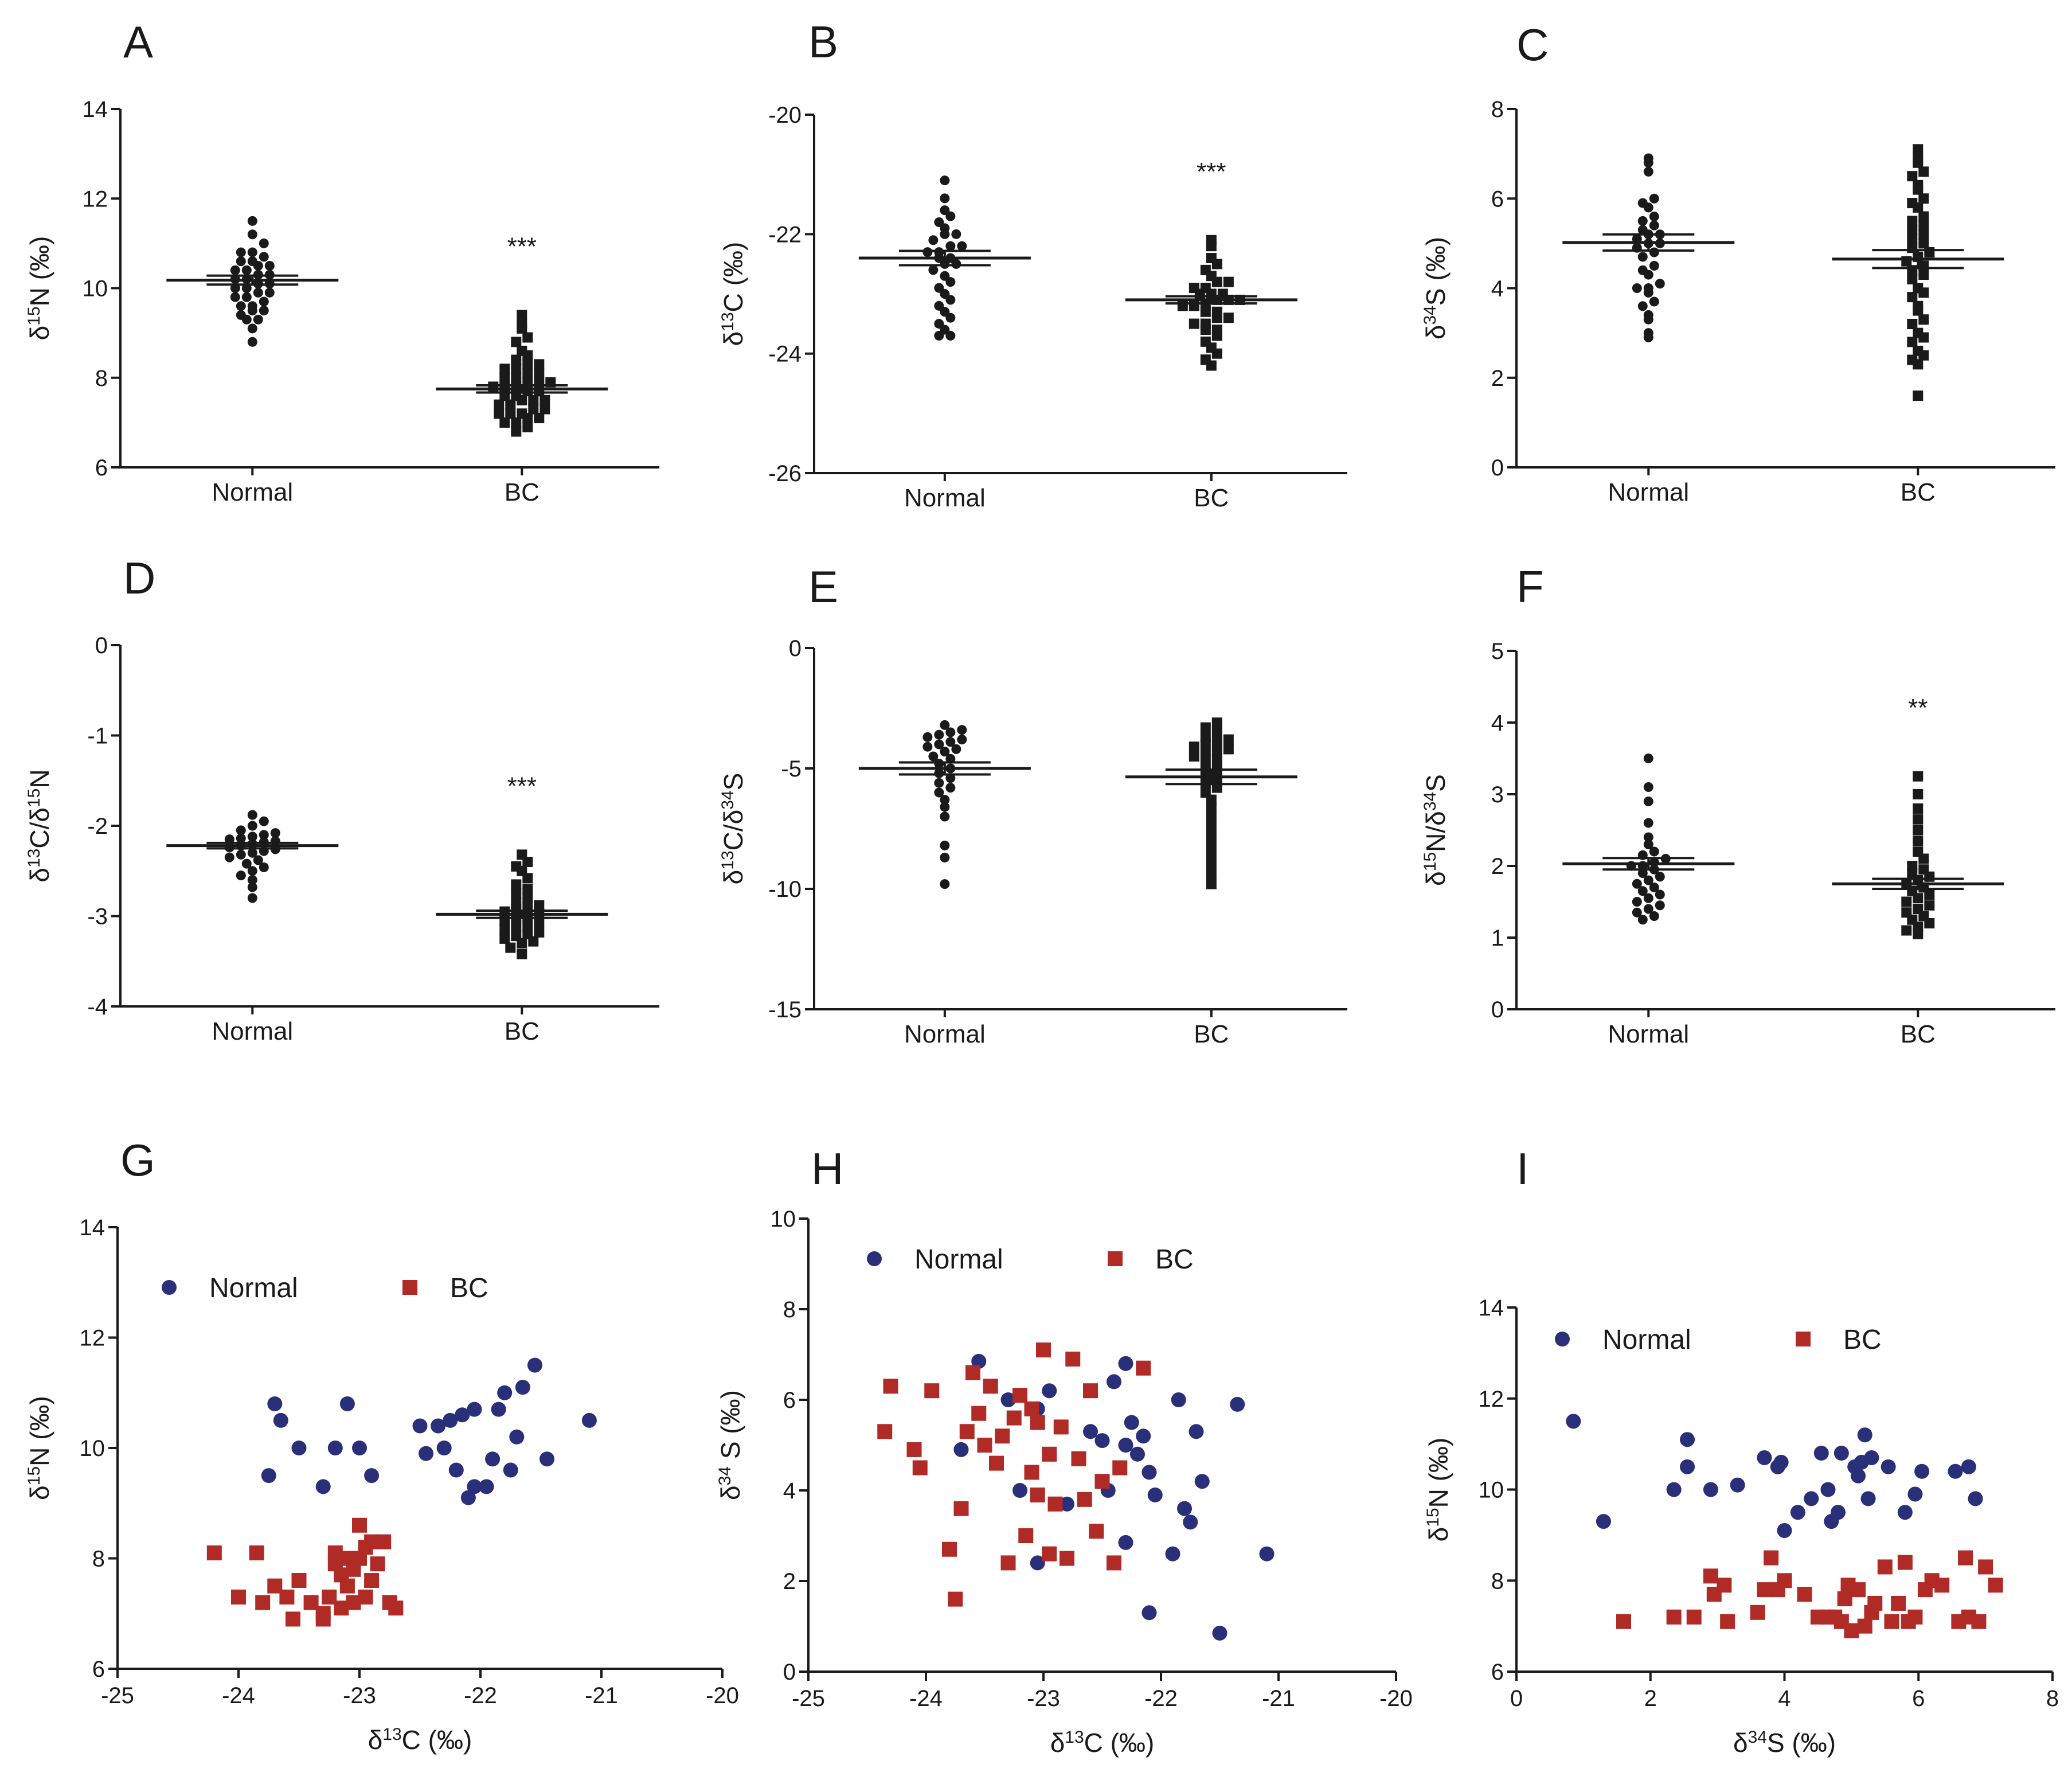 This screenshot has height=1776, width=2072. What do you see at coordinates (1497, 866) in the screenshot?
I see `y-tick-label: 2` at bounding box center [1497, 866].